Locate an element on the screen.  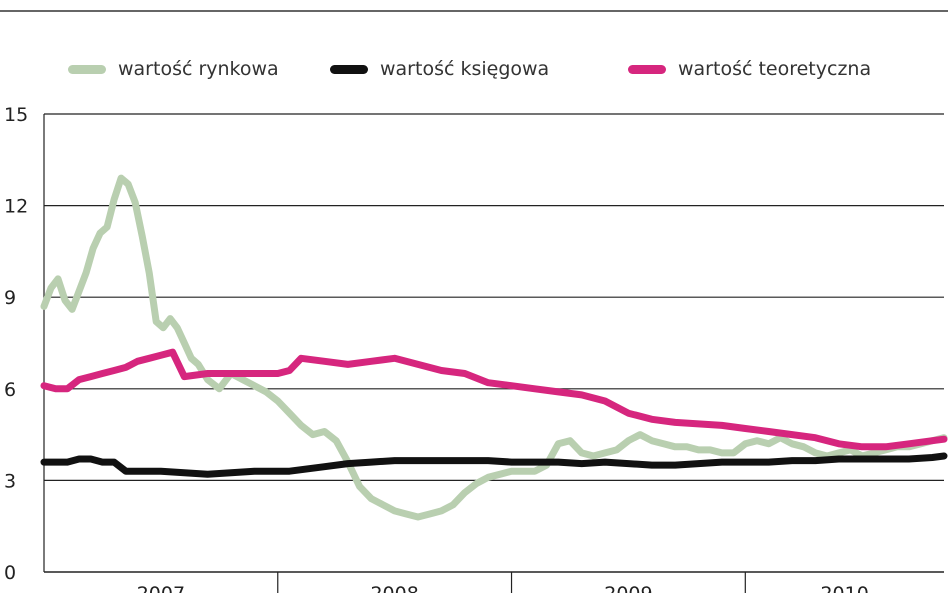
legend-item-theoretical-value: wartość teoretyczna is located at coordinates (749, 69).